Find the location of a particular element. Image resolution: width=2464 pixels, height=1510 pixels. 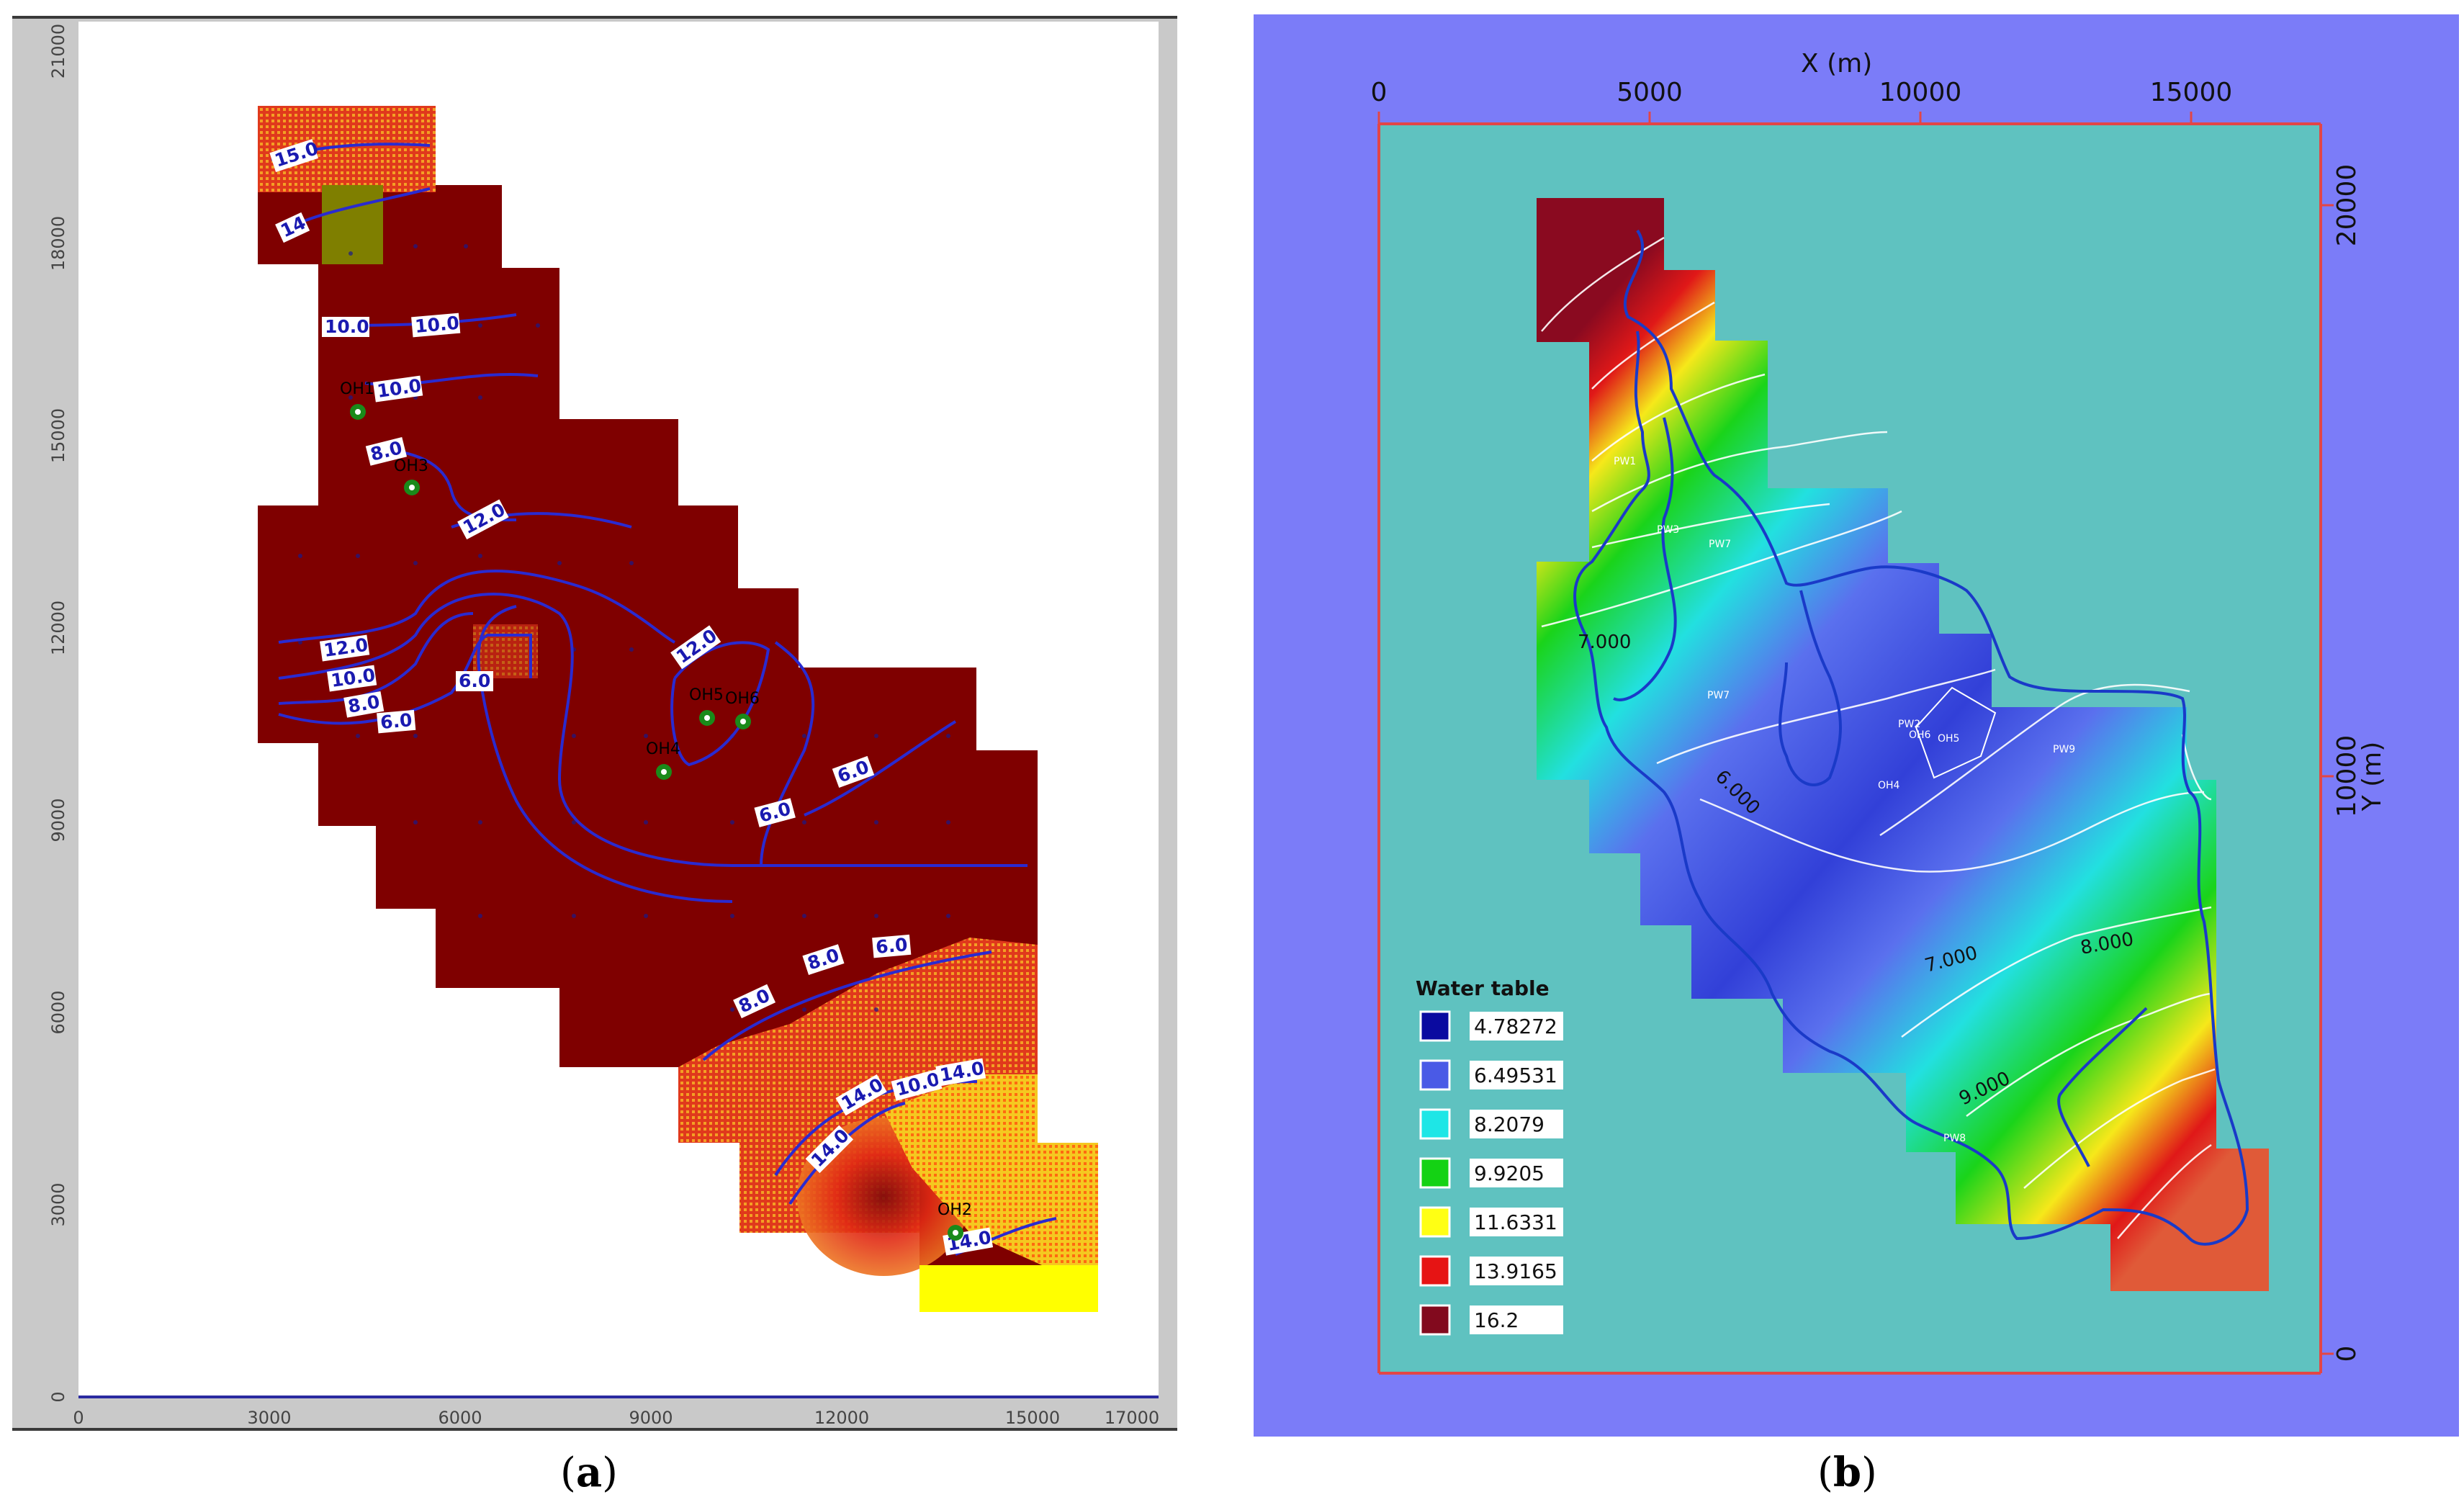

y-tick-label: 12000 is located at coordinates (58, 628).